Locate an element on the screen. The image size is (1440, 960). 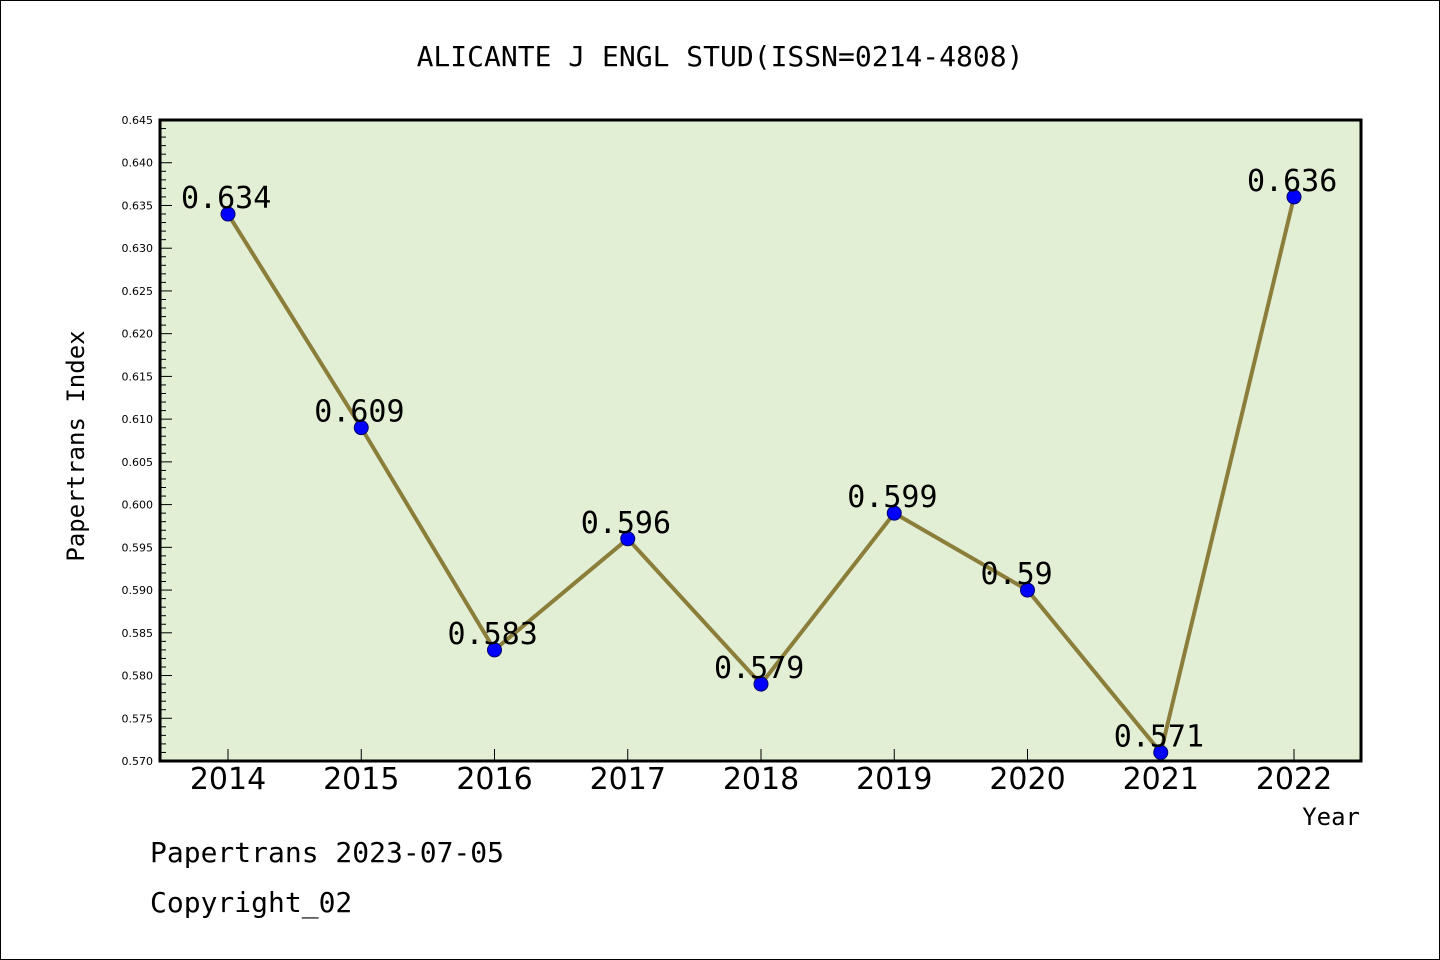
y-tick-label: 0.590 is located at coordinates (138, 590).